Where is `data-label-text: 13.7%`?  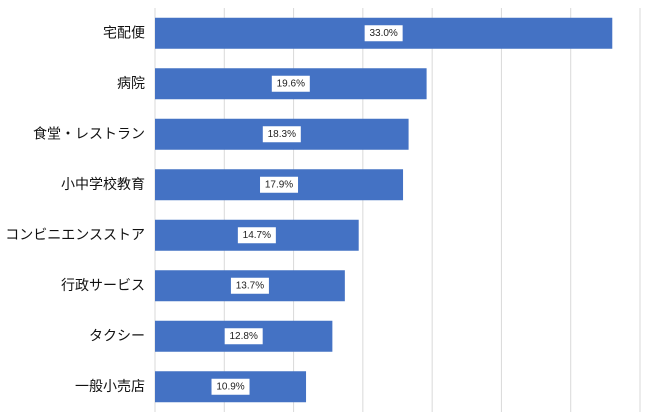 data-label-text: 13.7% is located at coordinates (250, 285).